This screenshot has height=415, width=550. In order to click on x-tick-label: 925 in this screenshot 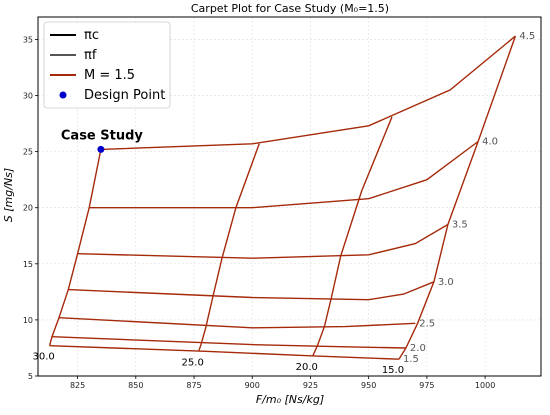, I will do `click(310, 385)`.